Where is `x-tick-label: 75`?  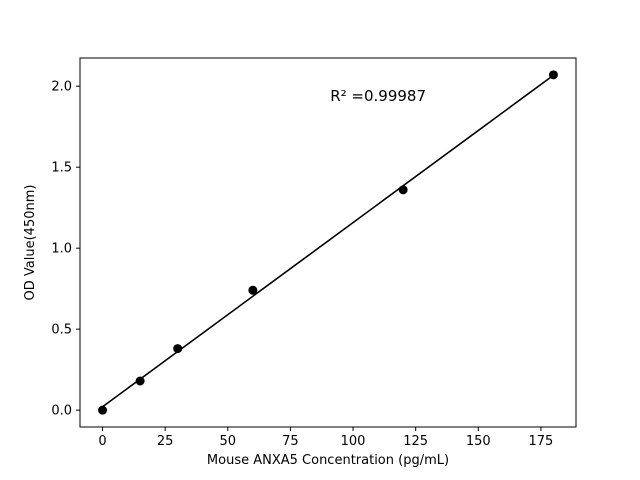 x-tick-label: 75 is located at coordinates (290, 441).